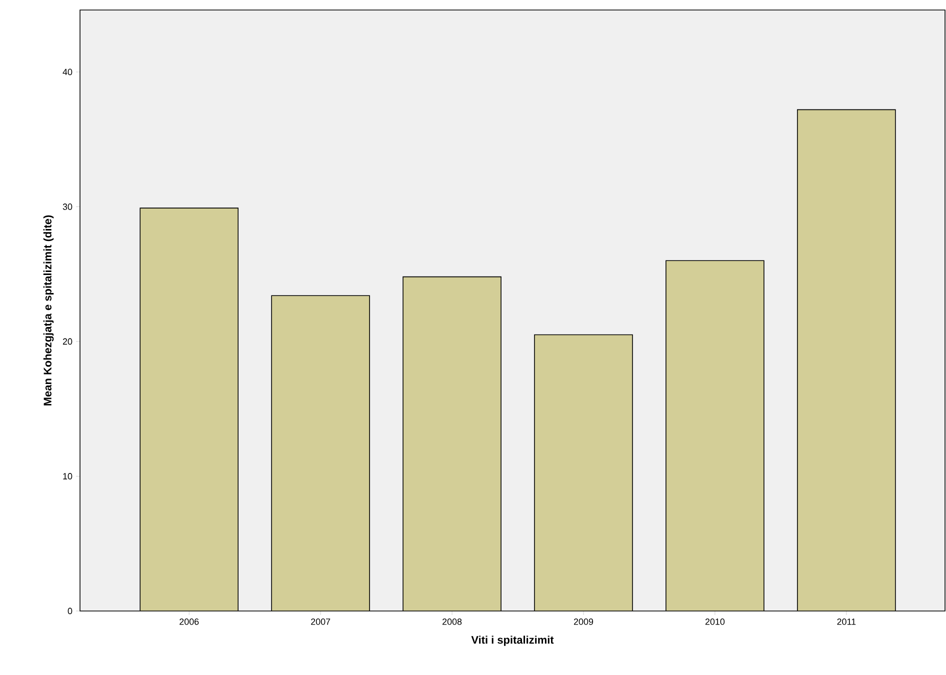 This screenshot has width=946, height=675. What do you see at coordinates (715, 621) in the screenshot?
I see `x-tick-label: 2010` at bounding box center [715, 621].